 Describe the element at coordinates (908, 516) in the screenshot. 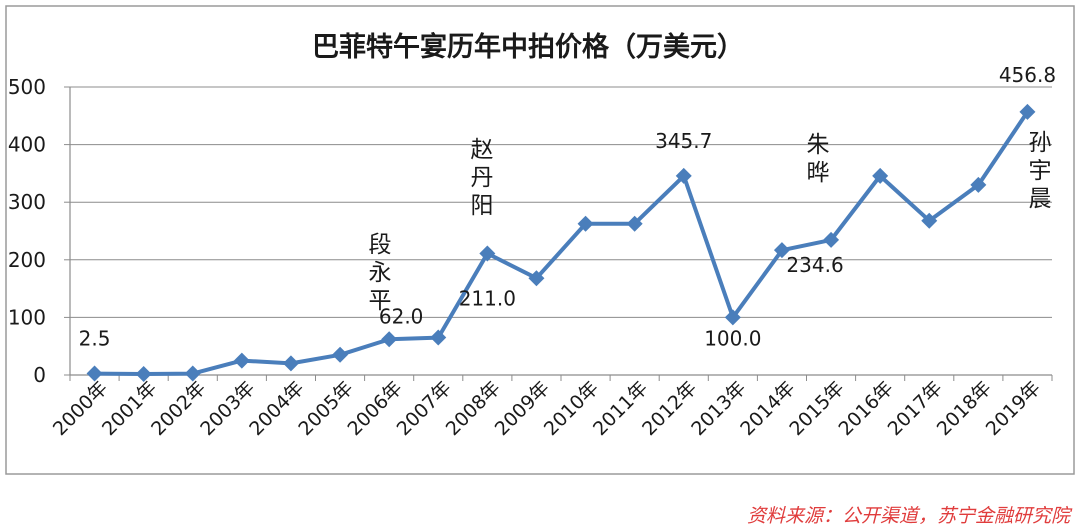

I see `source-note: 资料来源：公开渠道，苏宁金融研究院` at that location.